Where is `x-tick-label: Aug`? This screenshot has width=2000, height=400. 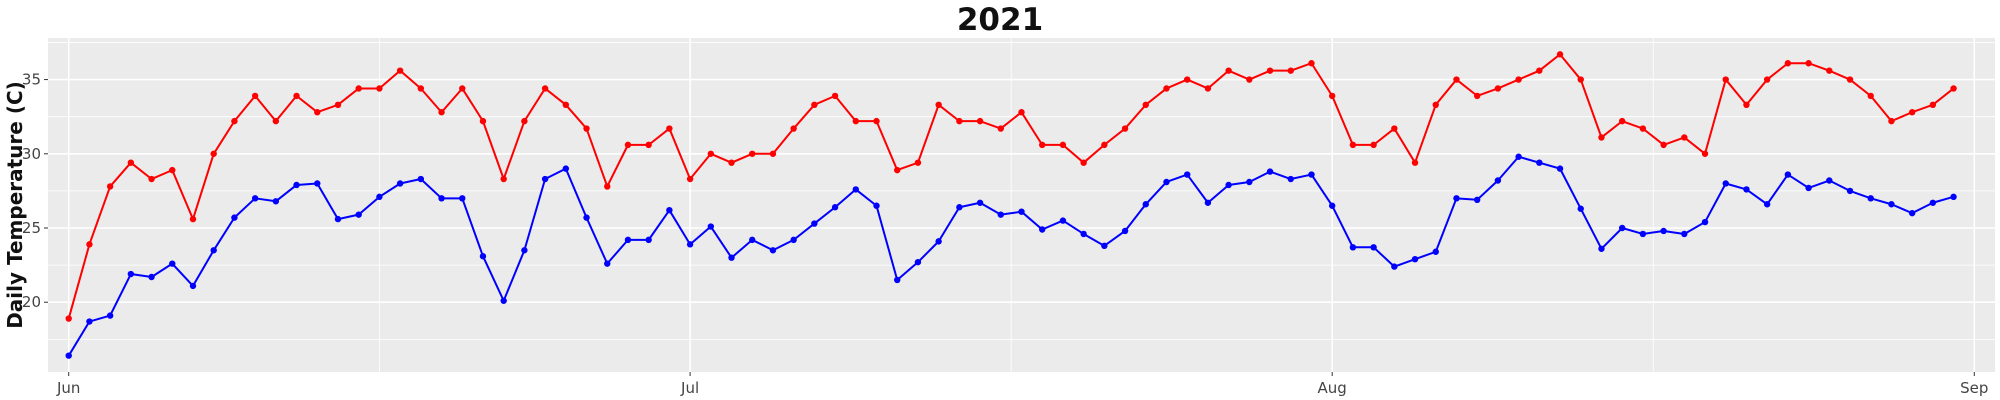
x-tick-label: Aug is located at coordinates (1332, 388).